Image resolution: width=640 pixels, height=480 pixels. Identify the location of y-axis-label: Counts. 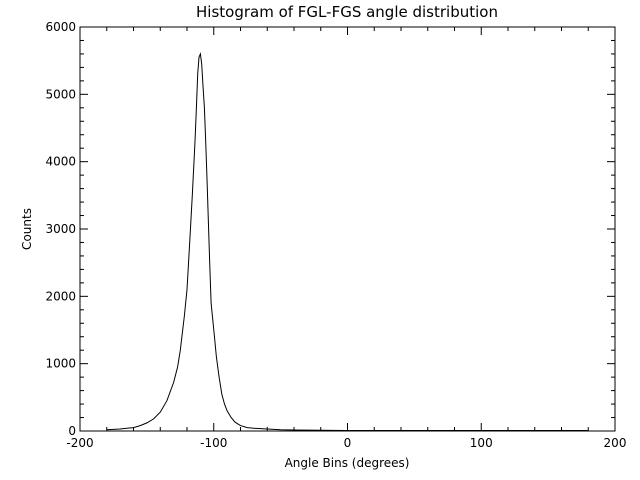
(27, 229).